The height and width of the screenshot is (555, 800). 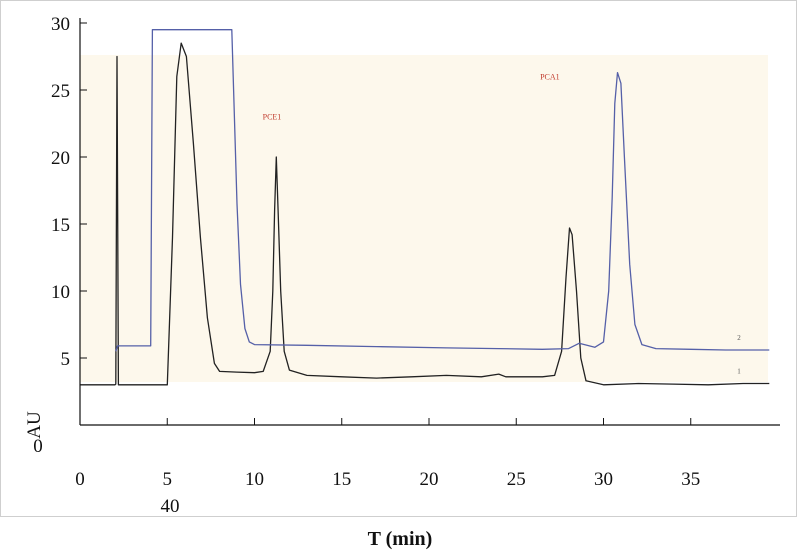 I want to click on y-tick-label: 15, so click(x=60, y=225).